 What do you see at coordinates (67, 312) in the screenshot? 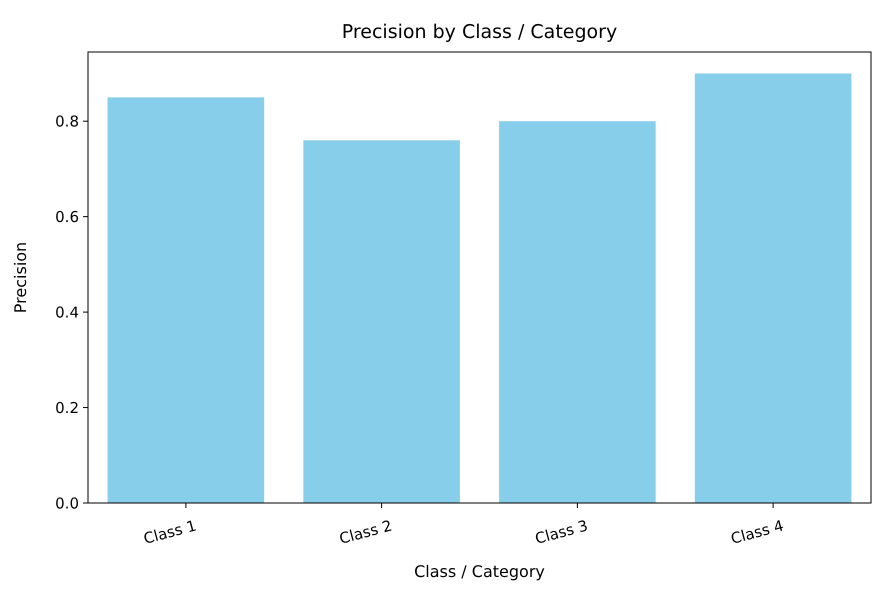
I see `y-tick-label: 0.4` at bounding box center [67, 312].